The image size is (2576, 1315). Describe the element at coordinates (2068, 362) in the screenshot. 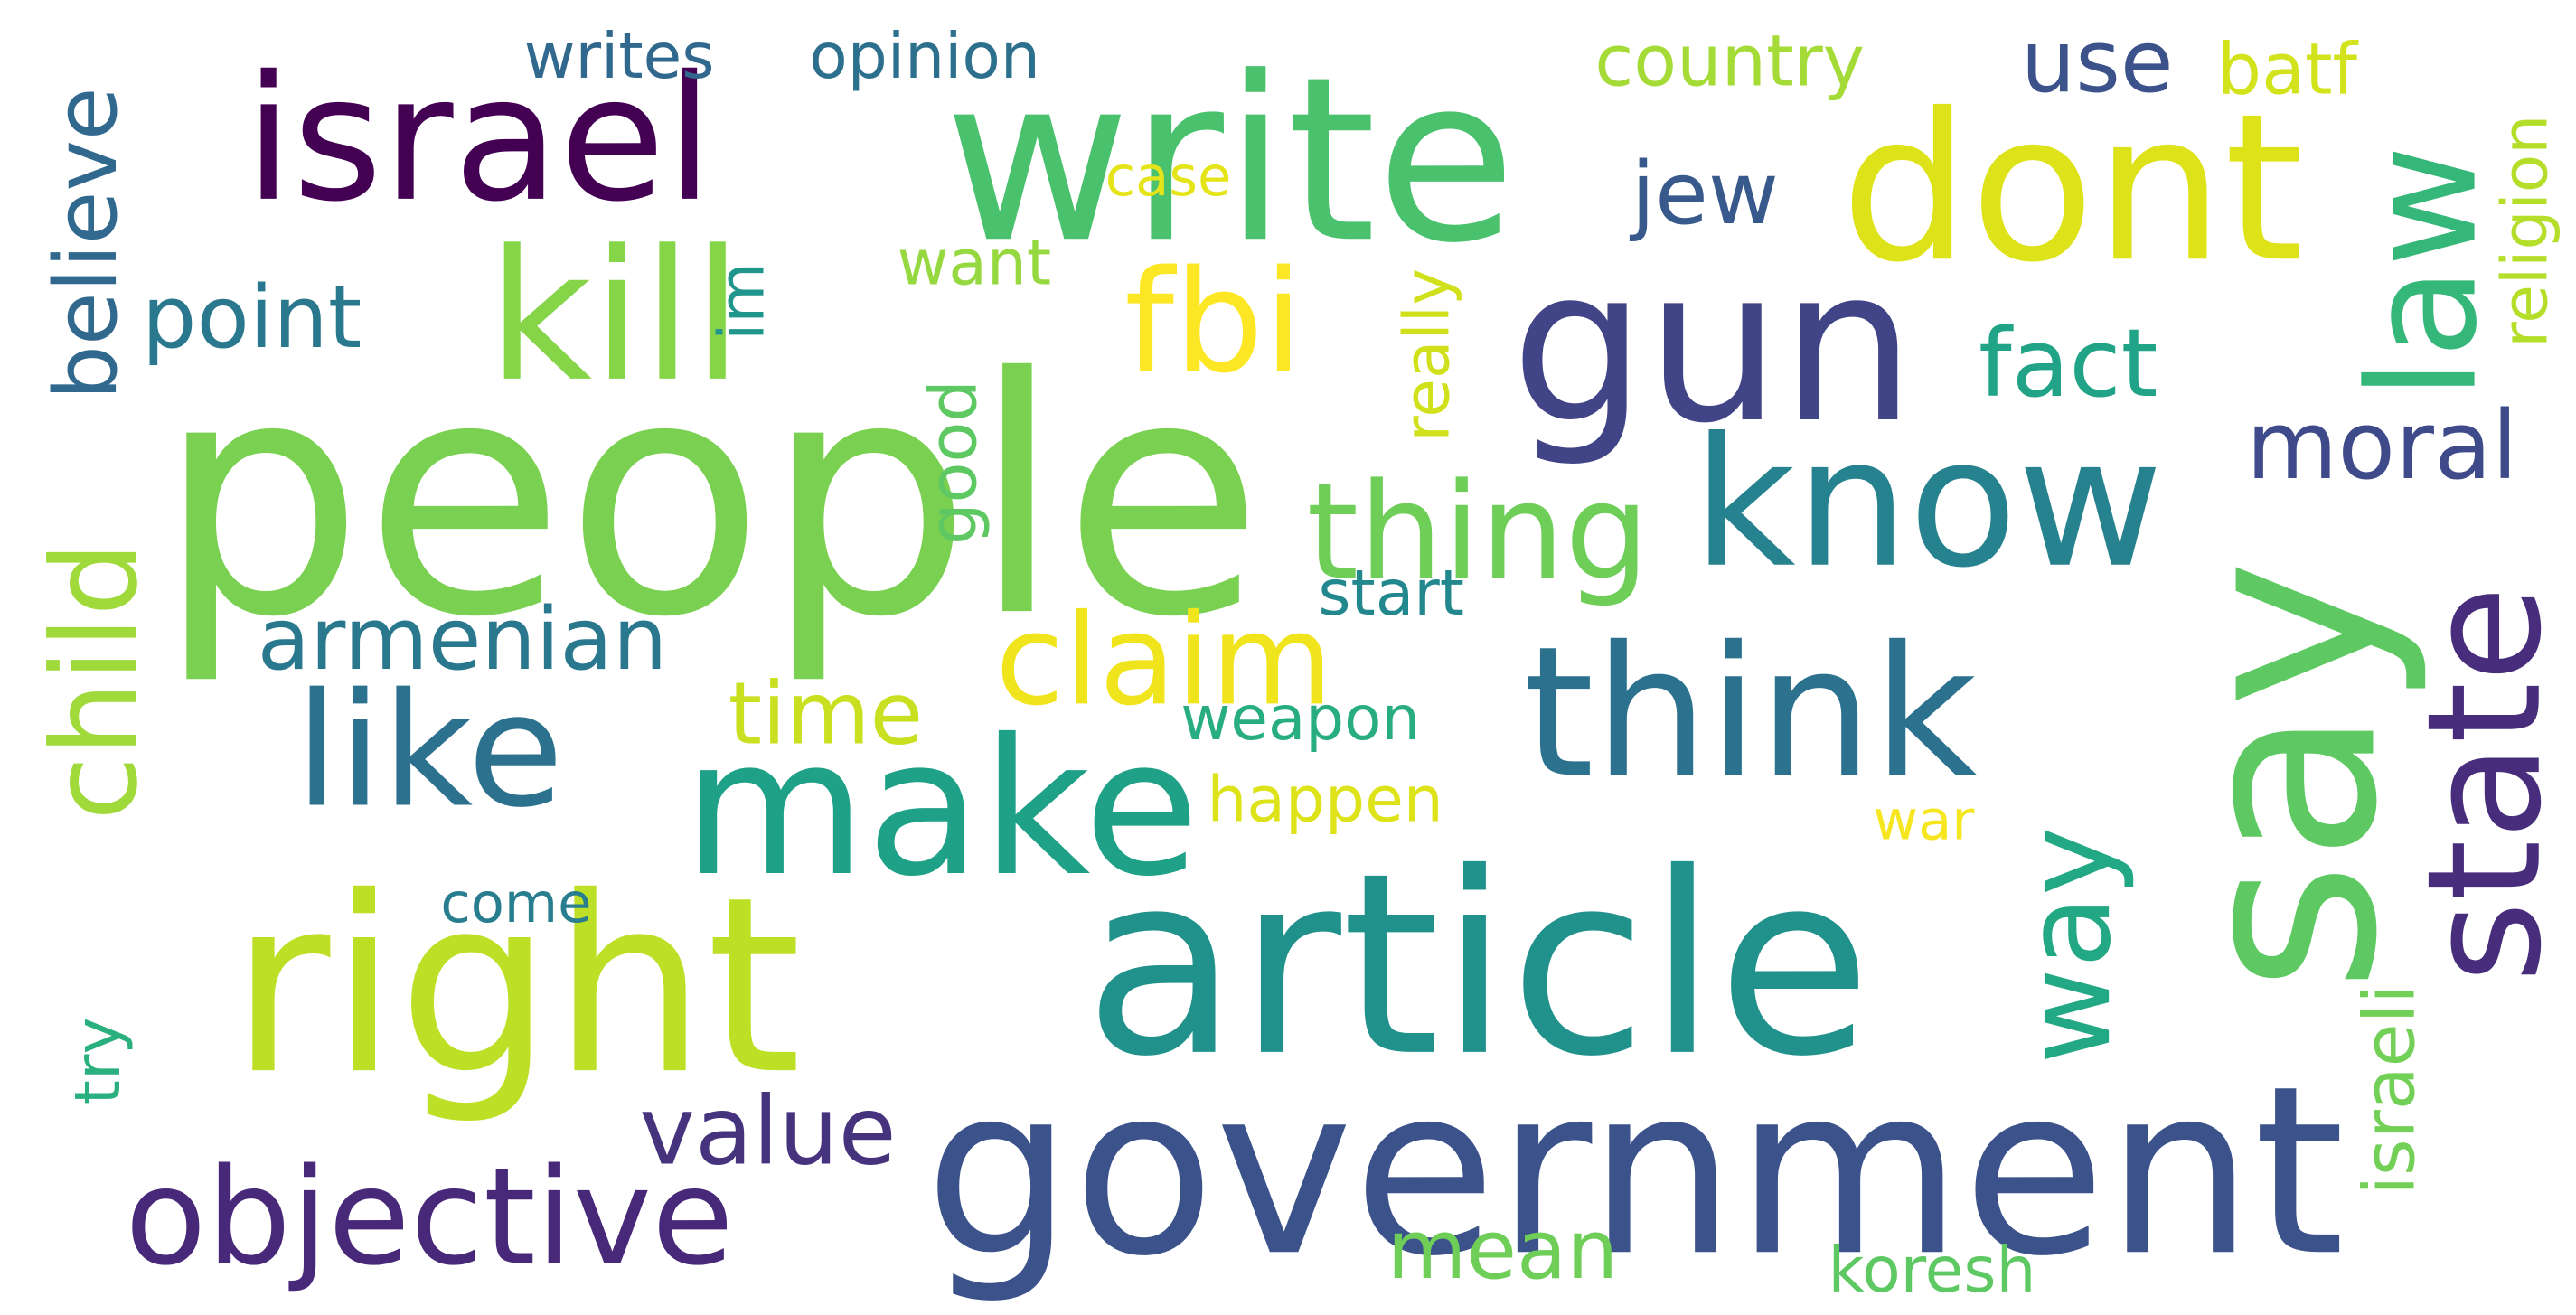

I see `word-fact: fact` at that location.